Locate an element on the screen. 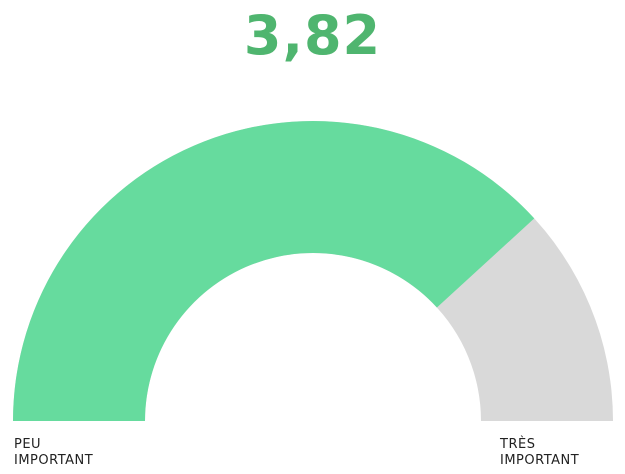 The width and height of the screenshot is (625, 474). gauge-value: 3,82 is located at coordinates (312, 35).